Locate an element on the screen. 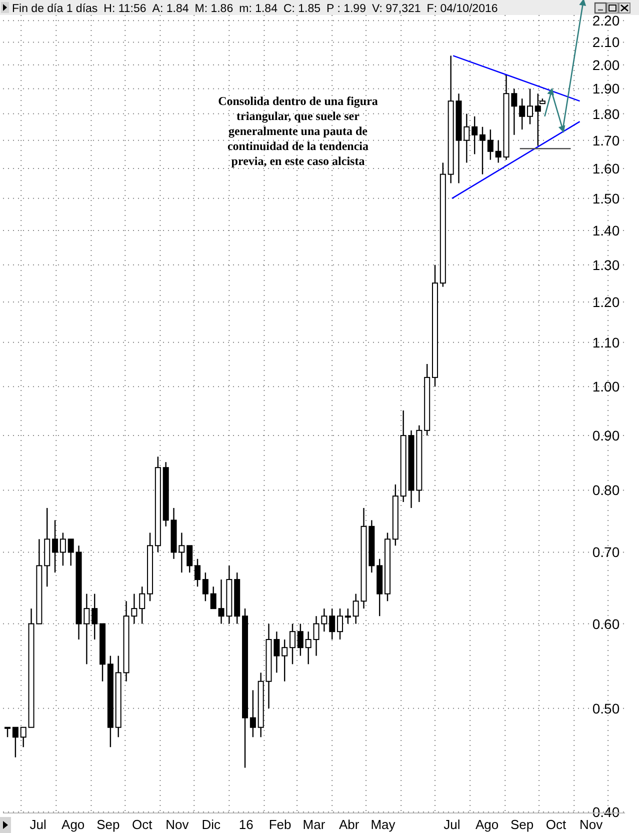  y-tick-label: 1.00 is located at coordinates (606, 386).